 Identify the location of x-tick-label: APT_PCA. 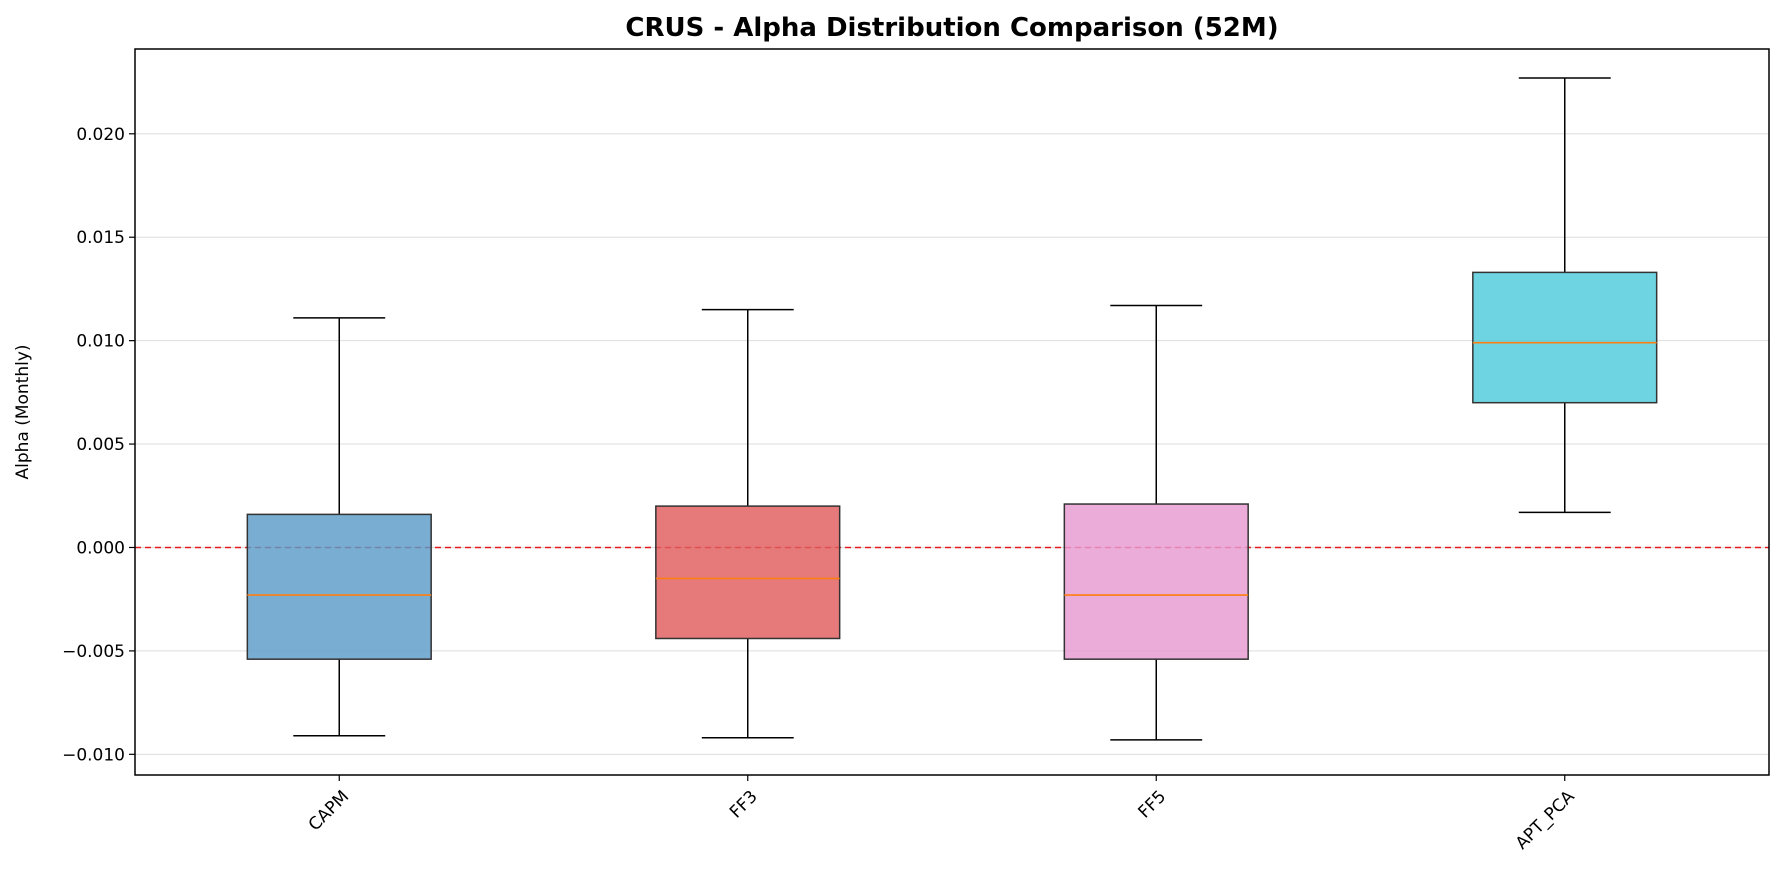
(1545, 820).